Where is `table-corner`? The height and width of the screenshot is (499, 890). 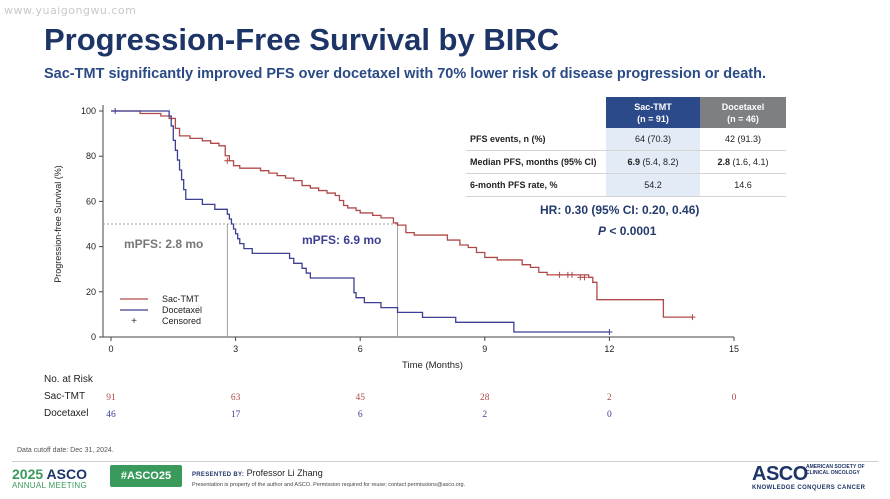 table-corner is located at coordinates (536, 112).